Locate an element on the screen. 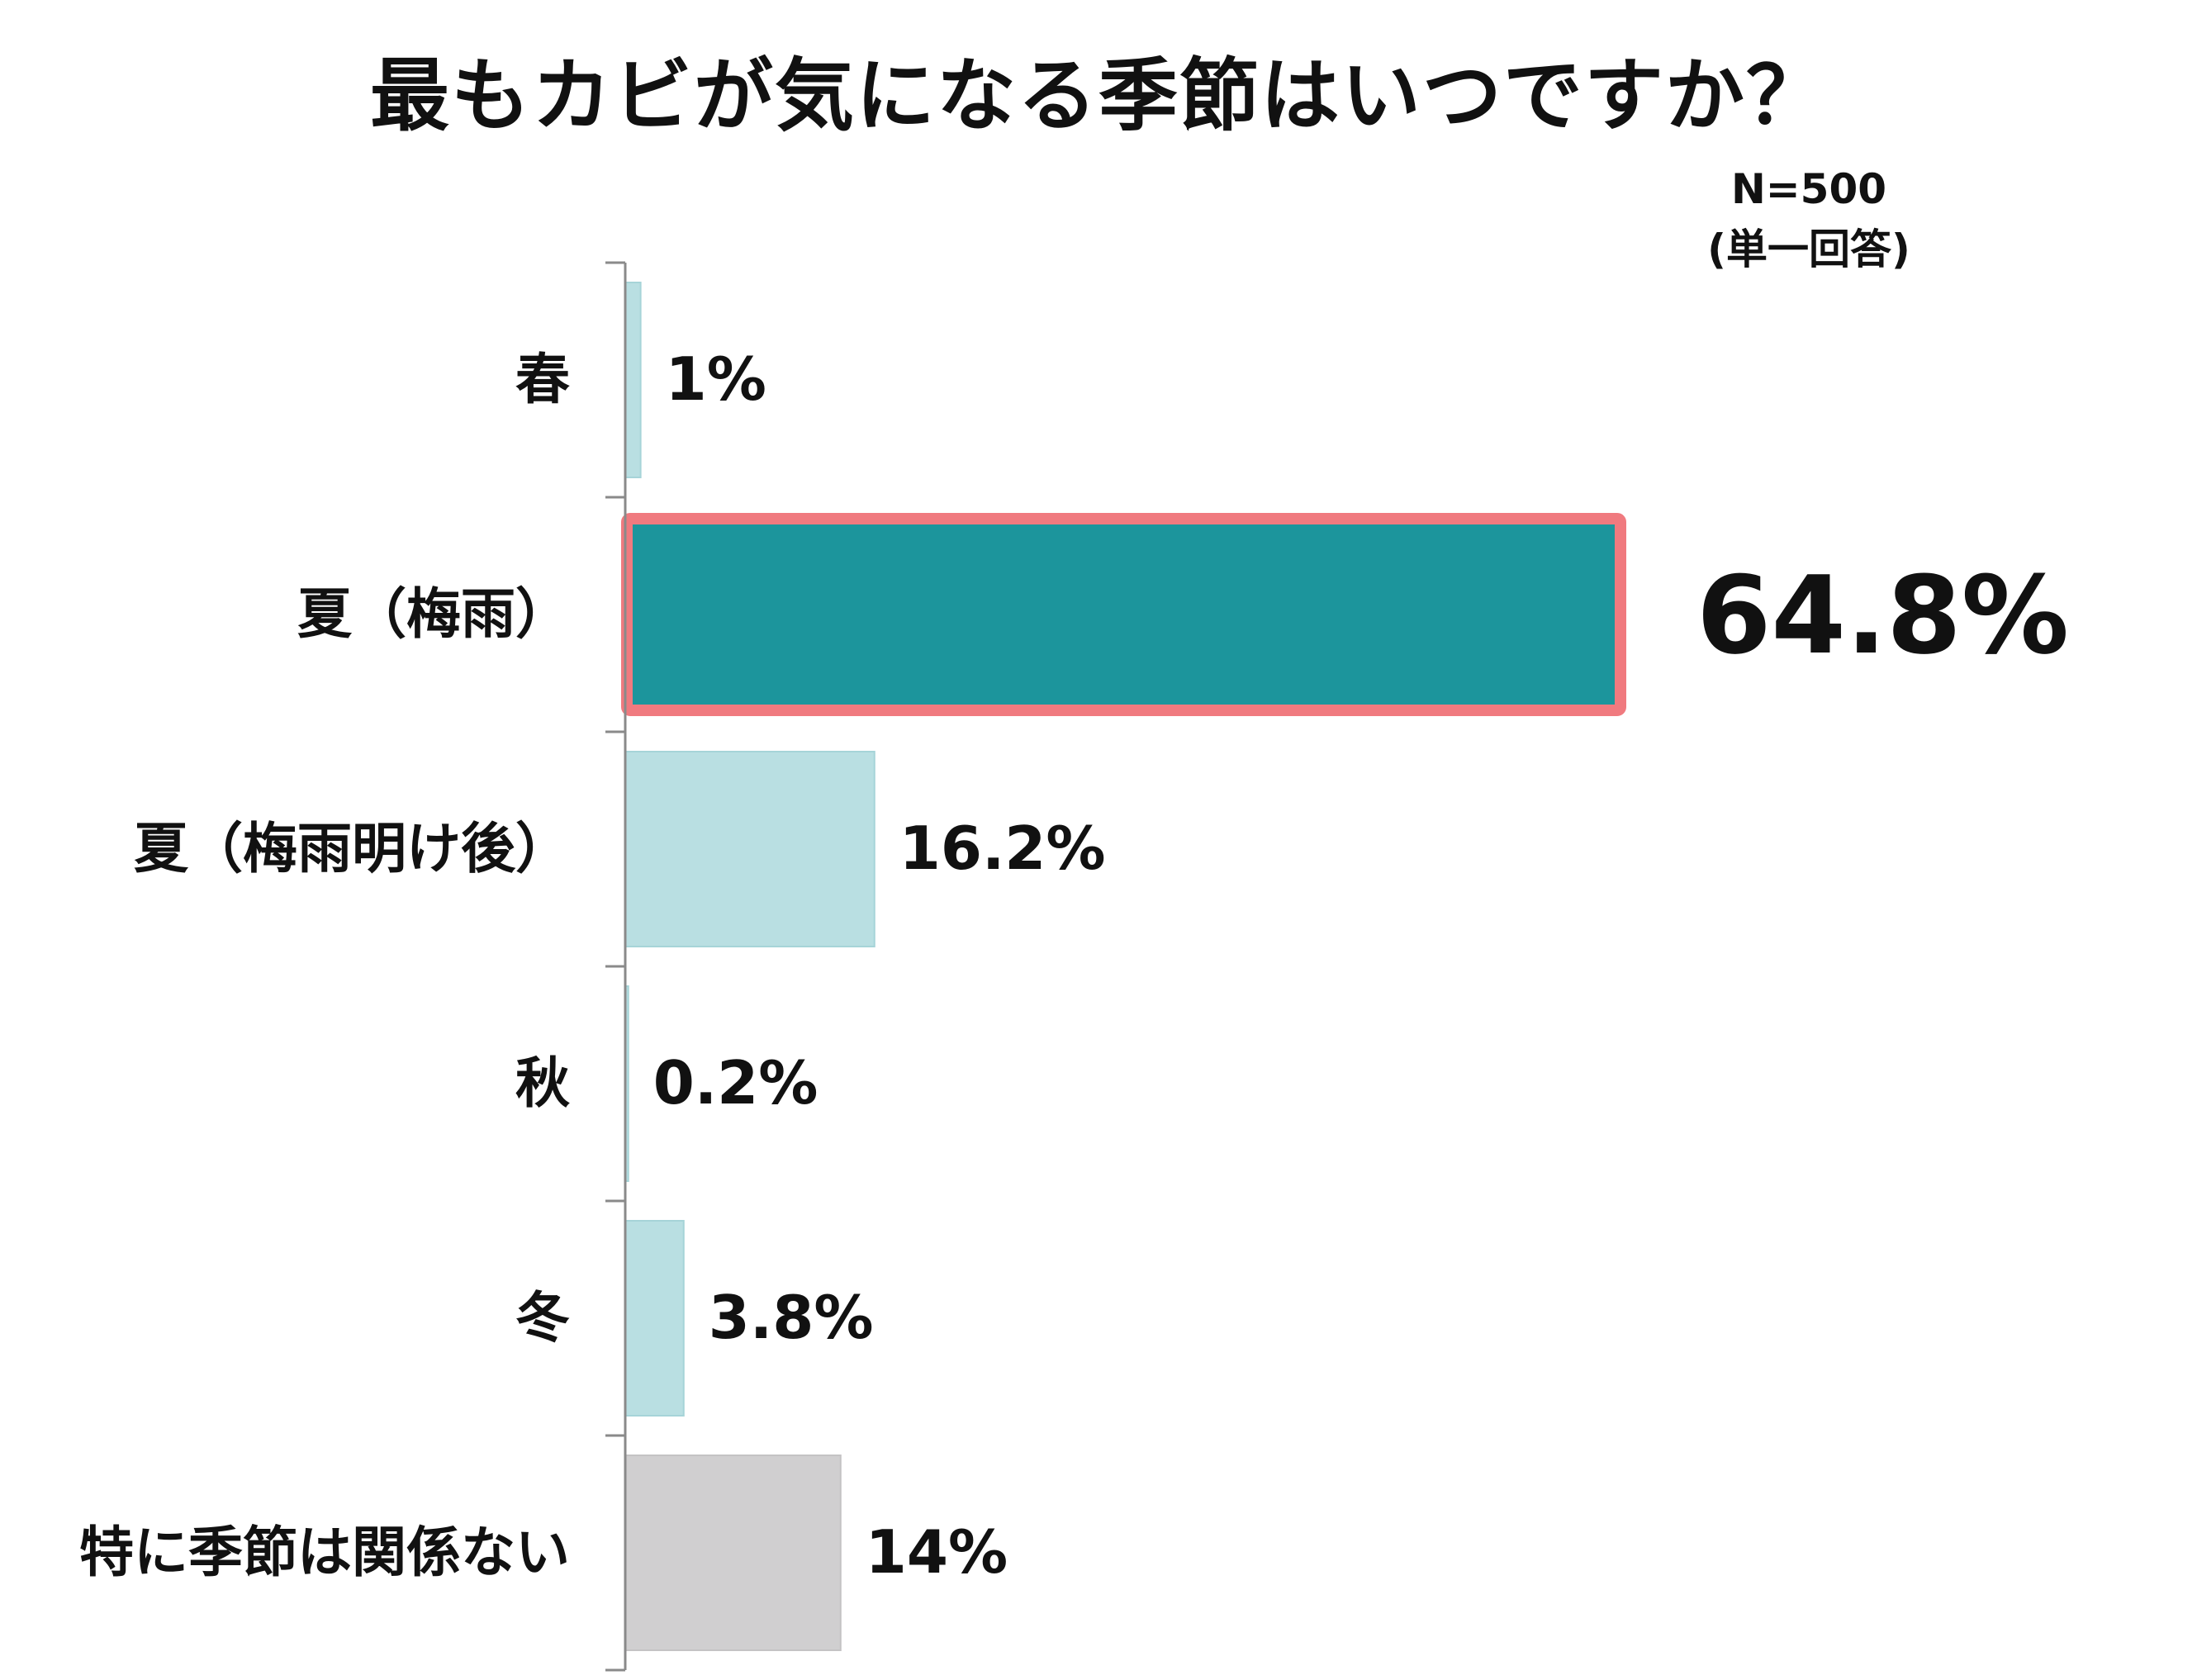  value-label: 14% is located at coordinates (937, 1552).